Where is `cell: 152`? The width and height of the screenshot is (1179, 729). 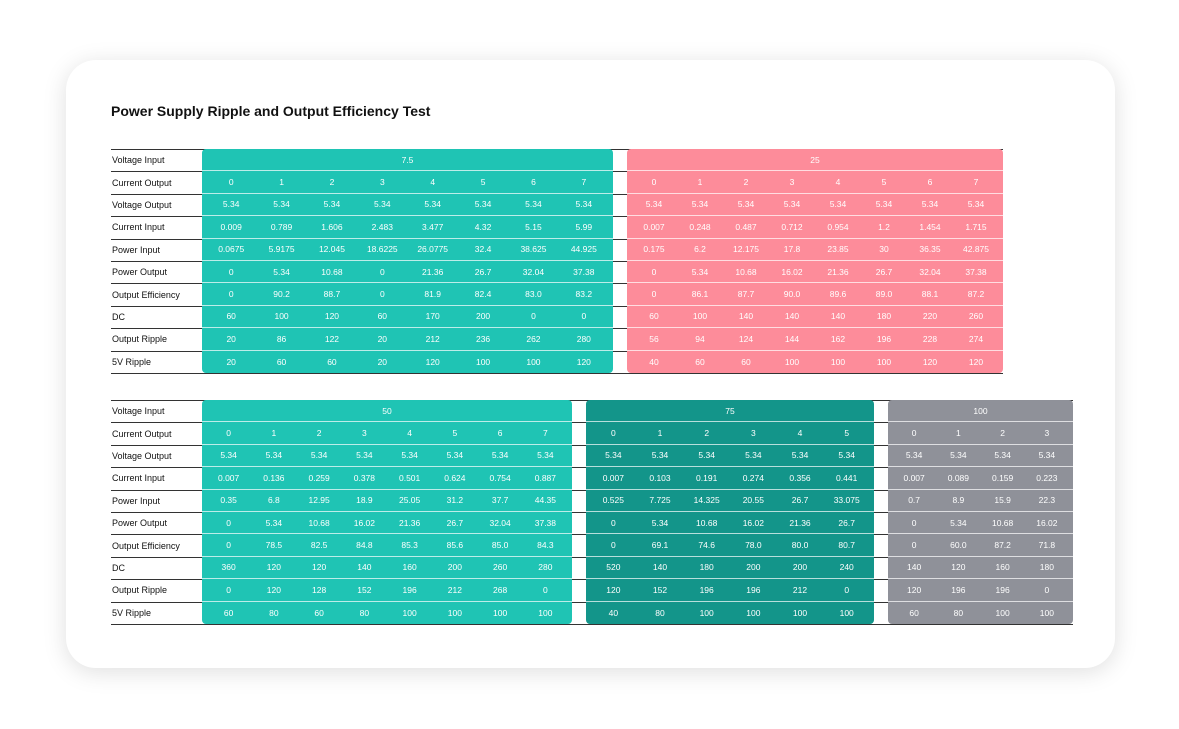 cell: 152 is located at coordinates (660, 589).